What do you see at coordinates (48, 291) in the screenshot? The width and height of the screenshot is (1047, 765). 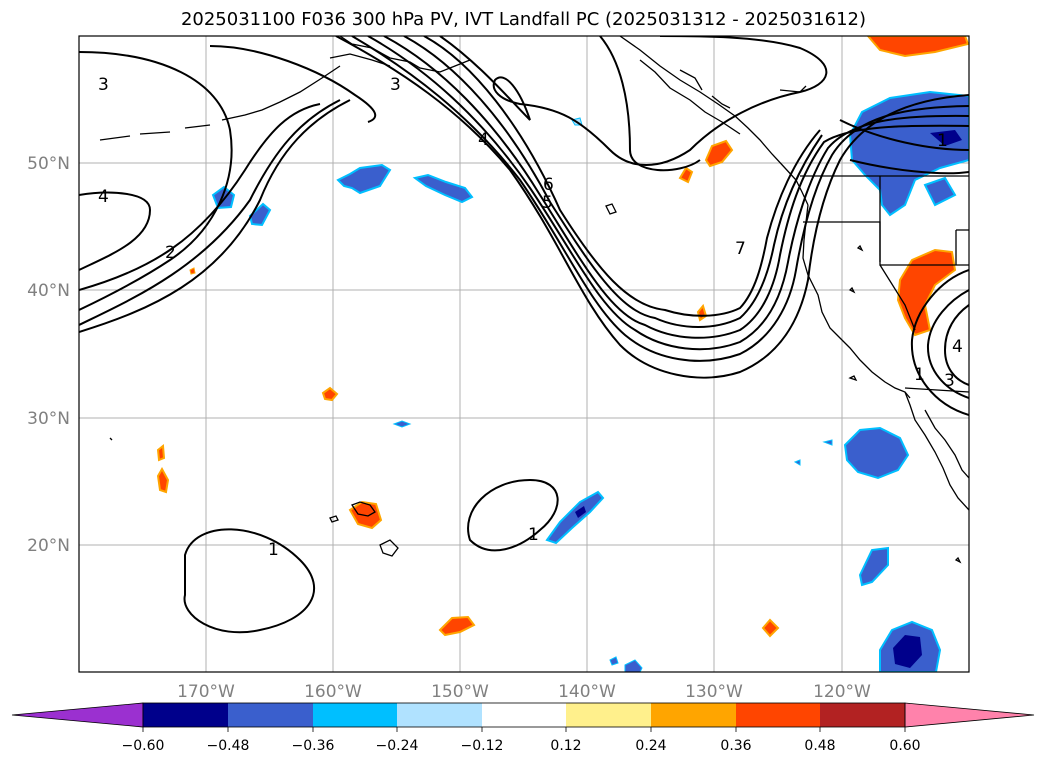 I see `lat-tick-label: 40°N` at bounding box center [48, 291].